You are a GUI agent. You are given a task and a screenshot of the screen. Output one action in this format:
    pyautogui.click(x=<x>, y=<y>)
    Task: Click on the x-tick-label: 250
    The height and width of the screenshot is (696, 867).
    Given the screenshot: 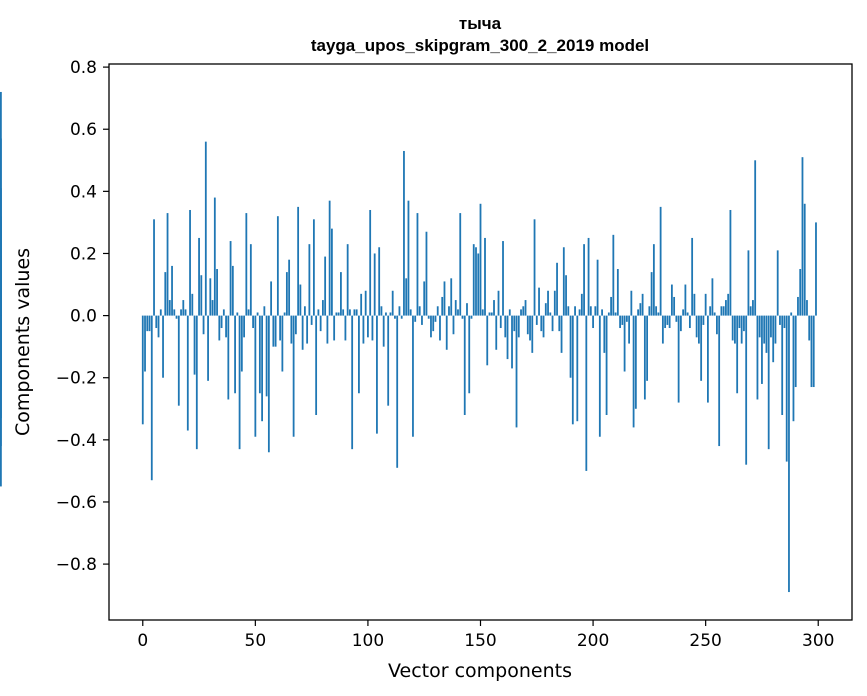 What is the action you would take?
    pyautogui.click(x=705, y=641)
    